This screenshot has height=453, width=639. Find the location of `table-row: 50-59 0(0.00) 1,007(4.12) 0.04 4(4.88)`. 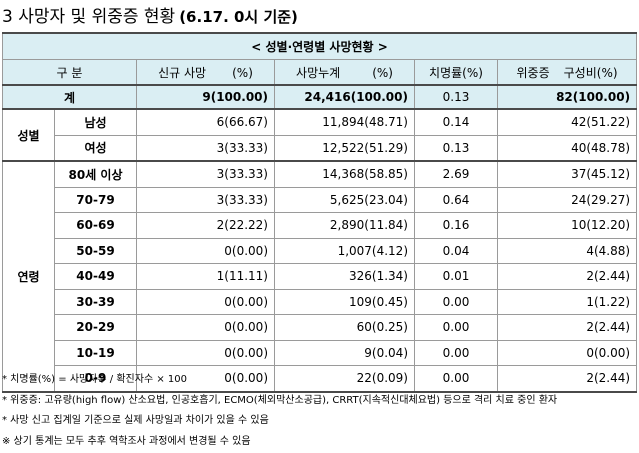

table-row: 50-59 0(0.00) 1,007(4.12) 0.04 4(4.88) is located at coordinates (320, 250).